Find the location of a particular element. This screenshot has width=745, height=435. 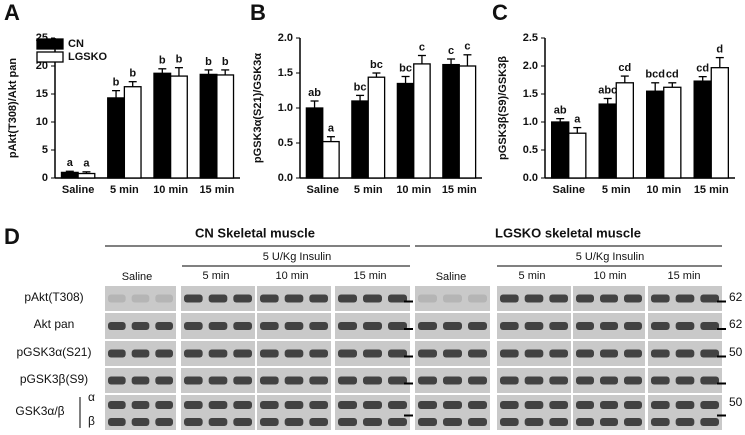

panel-label: D is located at coordinates (12, 236).